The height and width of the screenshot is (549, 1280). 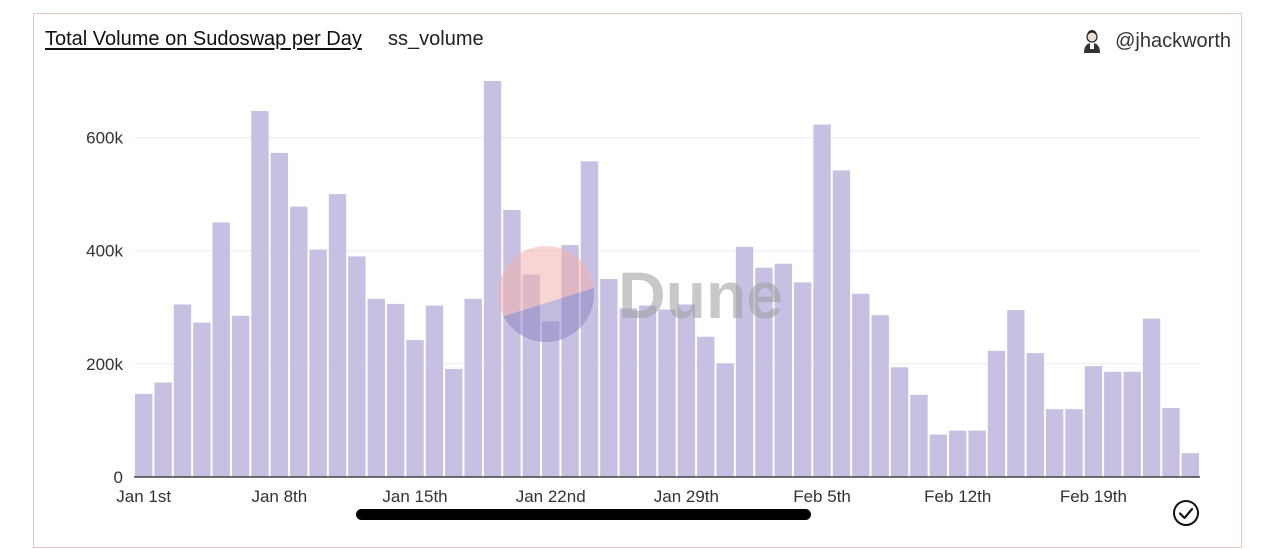 I want to click on y-tick-label: 0, so click(x=118, y=477).